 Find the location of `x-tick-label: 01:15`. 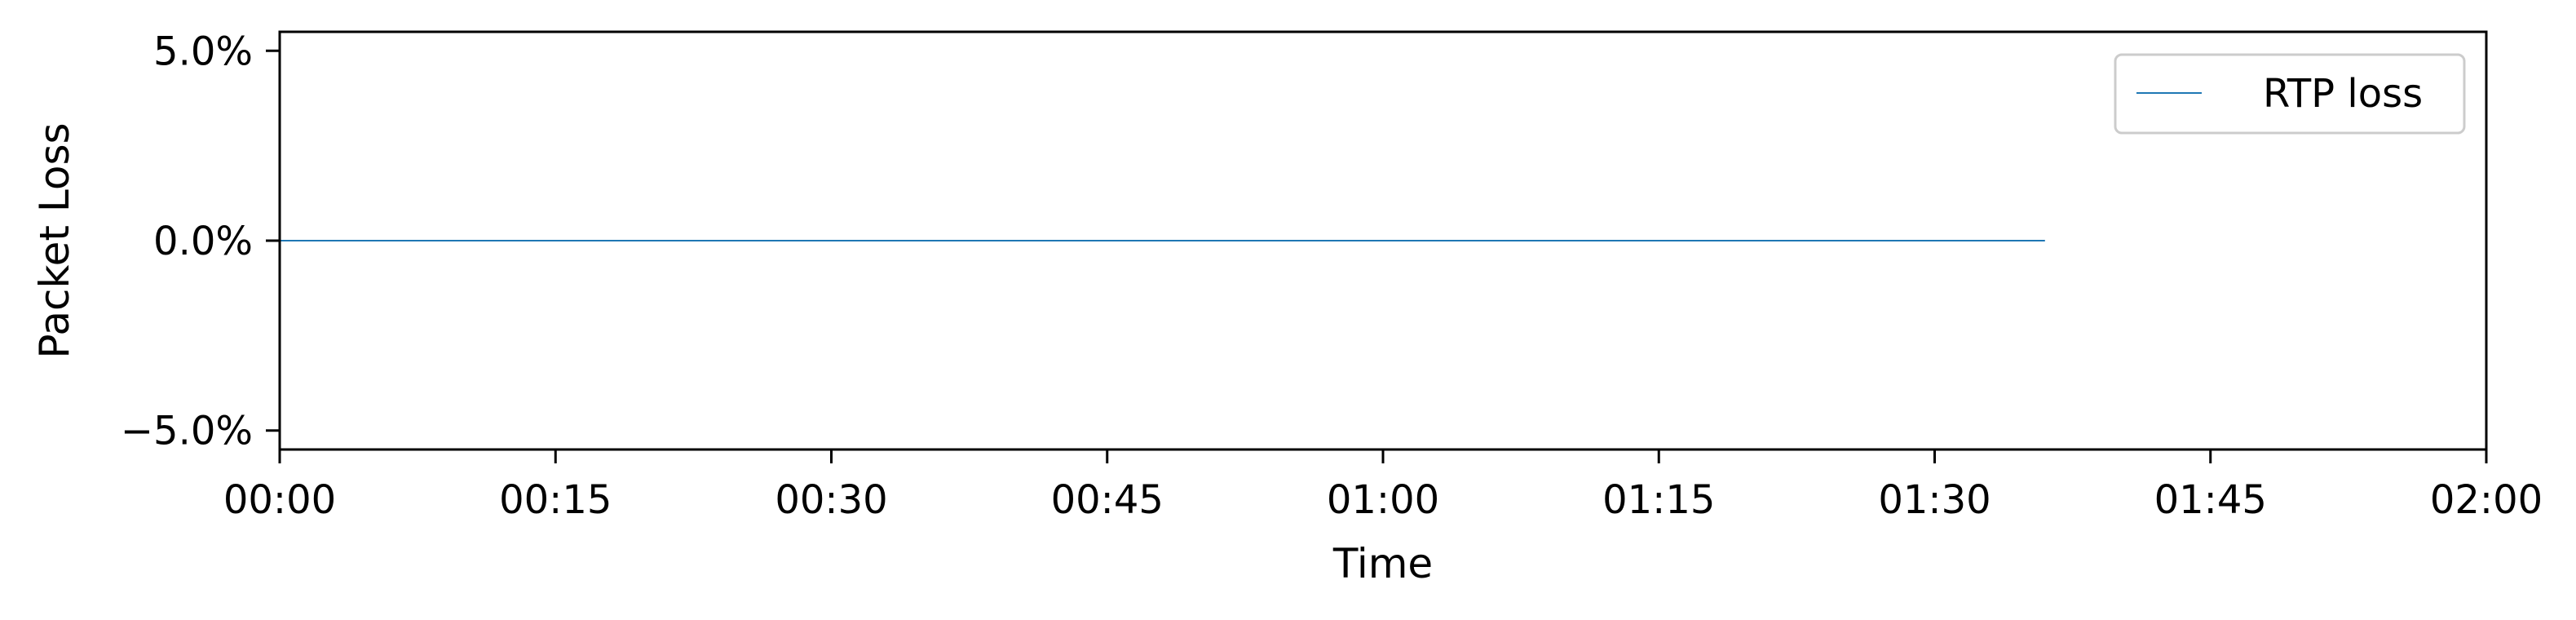

x-tick-label: 01:15 is located at coordinates (1658, 500).